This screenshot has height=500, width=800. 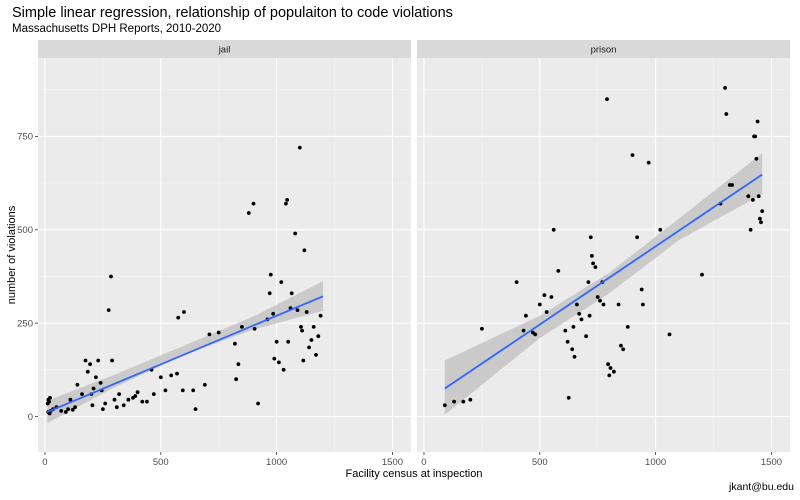 What do you see at coordinates (12, 254) in the screenshot?
I see `y-axis-title: number of violations` at bounding box center [12, 254].